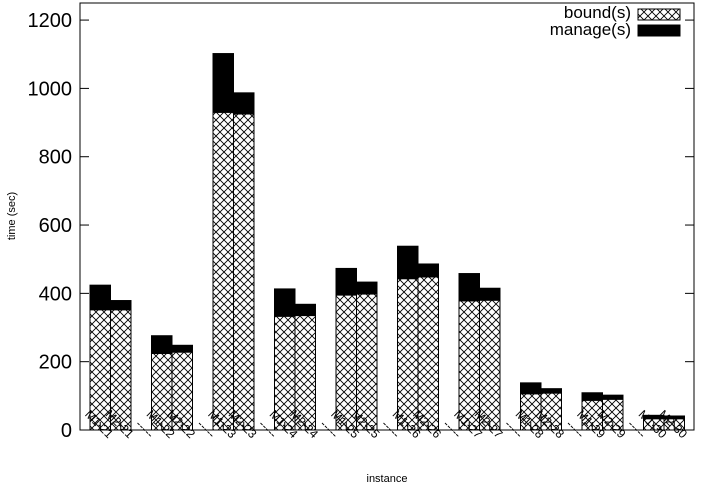 This screenshot has height=486, width=706. Describe the element at coordinates (55, 226) in the screenshot. I see `y-tick-label: 600` at that location.